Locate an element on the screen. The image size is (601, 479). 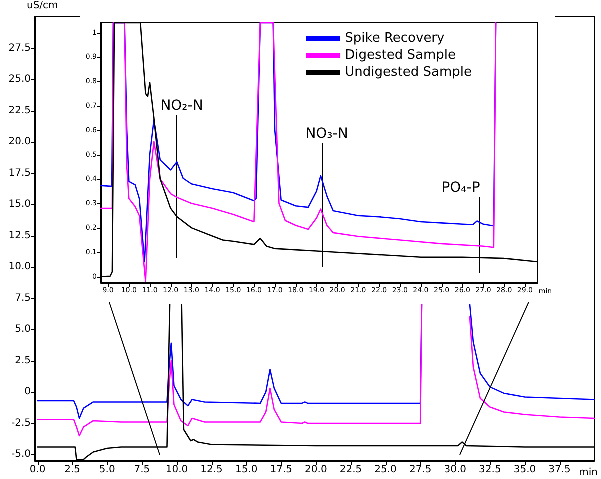
y-tick-label: 22.5 is located at coordinates (19, 110).